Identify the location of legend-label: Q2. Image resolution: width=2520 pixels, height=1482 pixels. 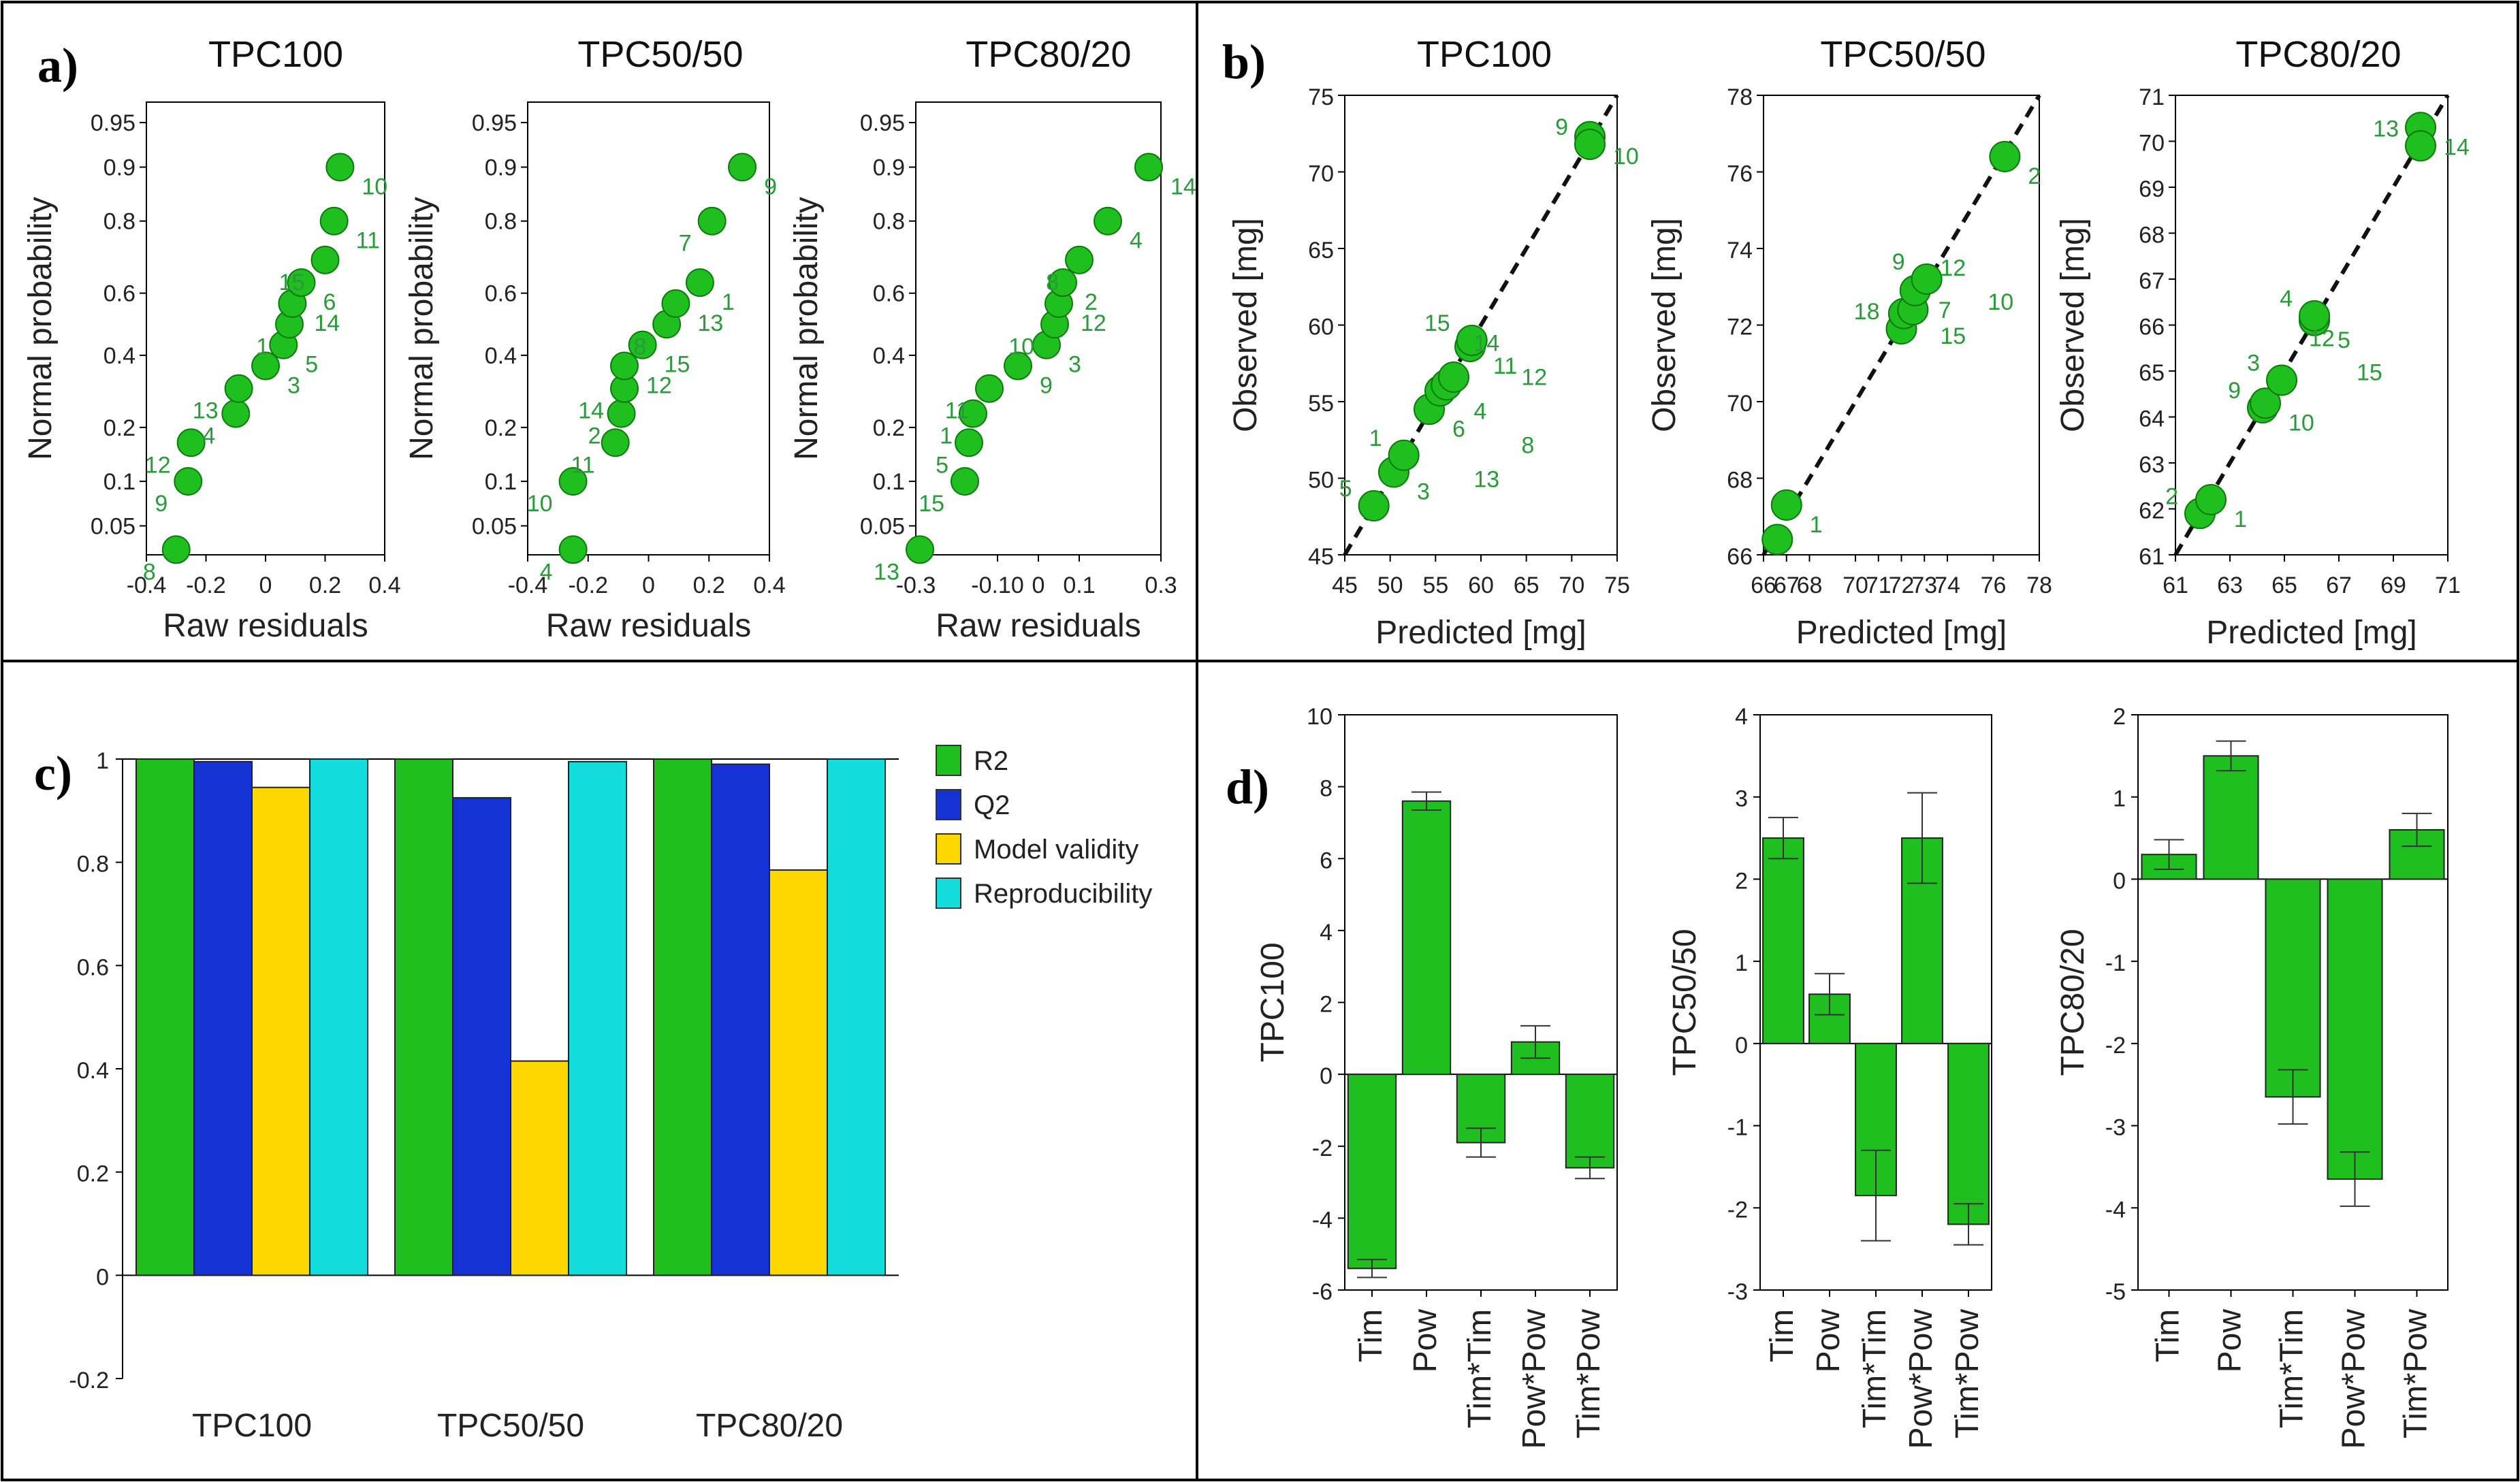
(992, 805).